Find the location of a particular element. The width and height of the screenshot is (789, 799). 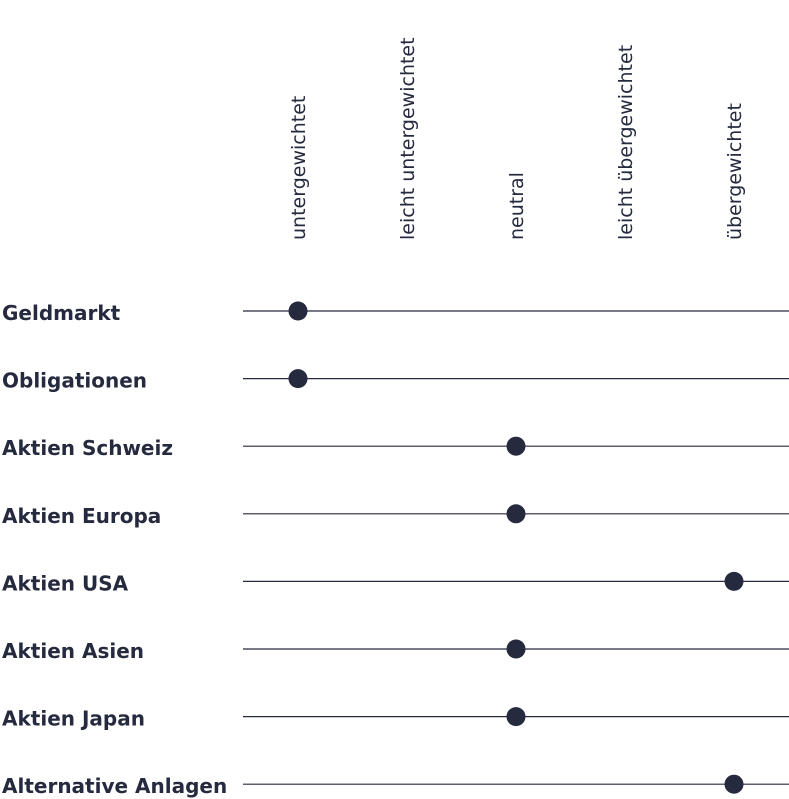

row-label: Obligationen is located at coordinates (74, 381).